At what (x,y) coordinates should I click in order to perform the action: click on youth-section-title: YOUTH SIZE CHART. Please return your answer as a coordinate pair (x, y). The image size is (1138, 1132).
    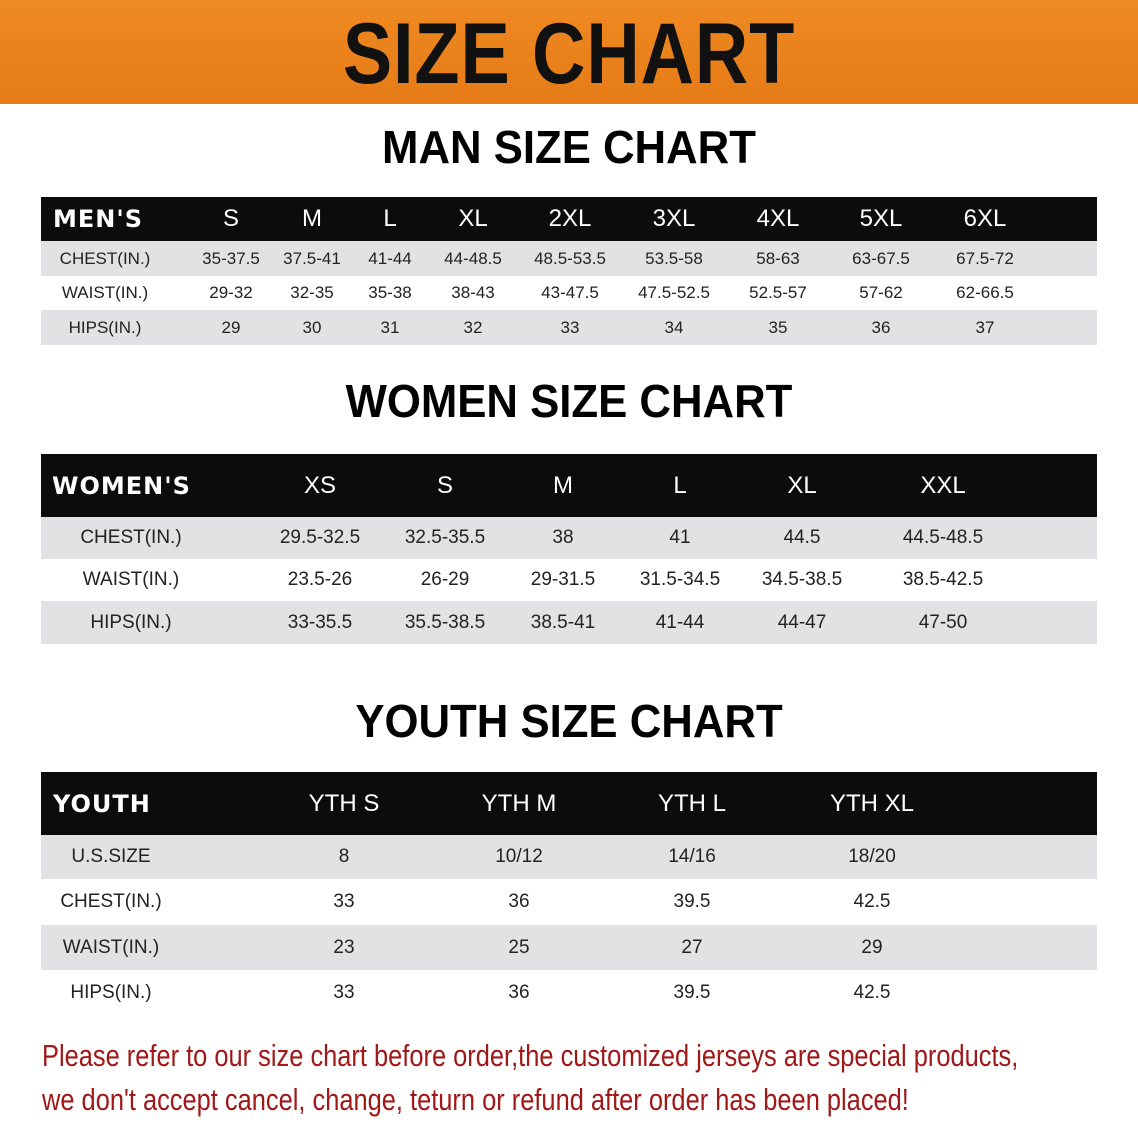
    Looking at the image, I should click on (569, 721).